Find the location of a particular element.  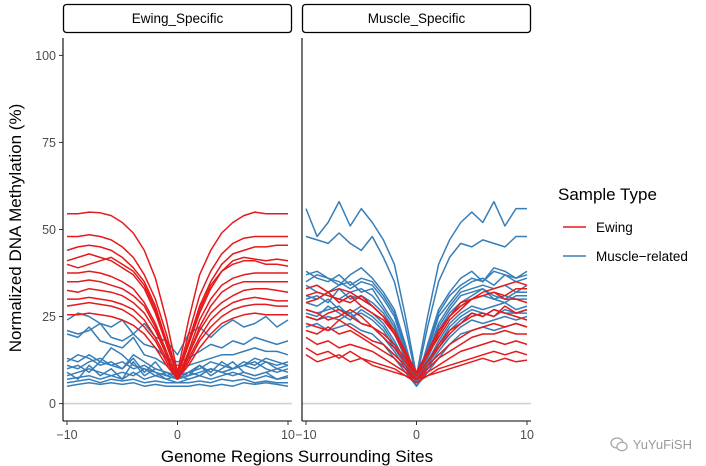

x-tick-label-muscle-specific-1: 0 is located at coordinates (416, 435).